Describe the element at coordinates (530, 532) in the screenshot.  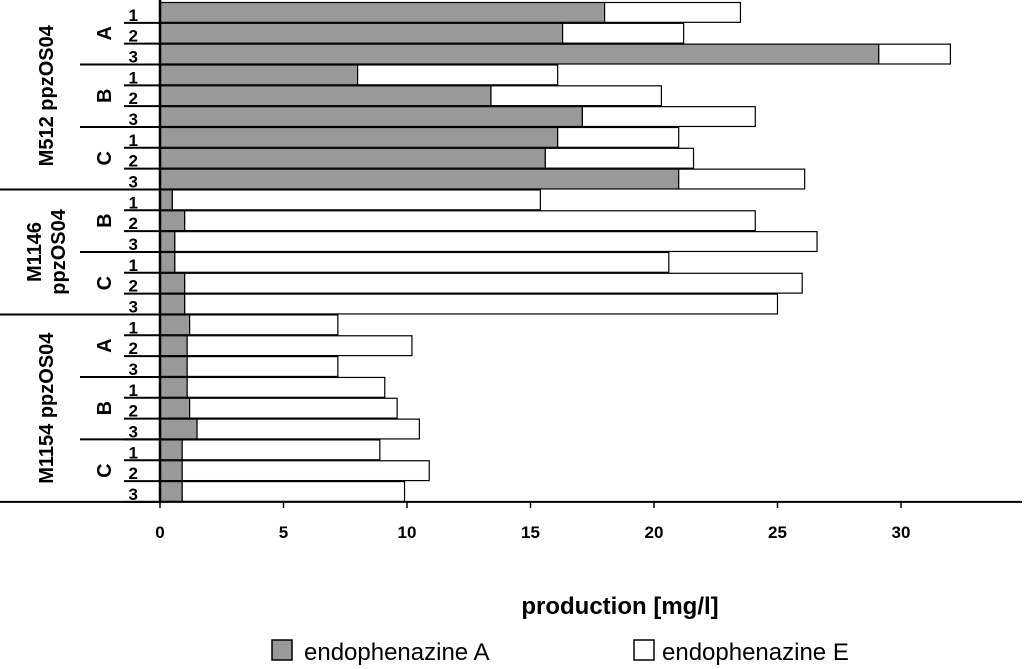
I see `x-tick-label: 15` at that location.